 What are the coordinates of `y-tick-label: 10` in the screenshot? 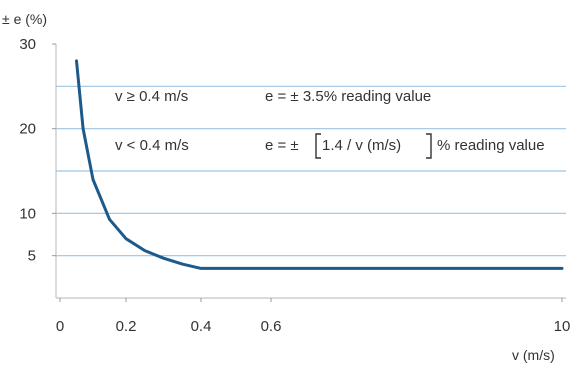 It's located at (27, 213).